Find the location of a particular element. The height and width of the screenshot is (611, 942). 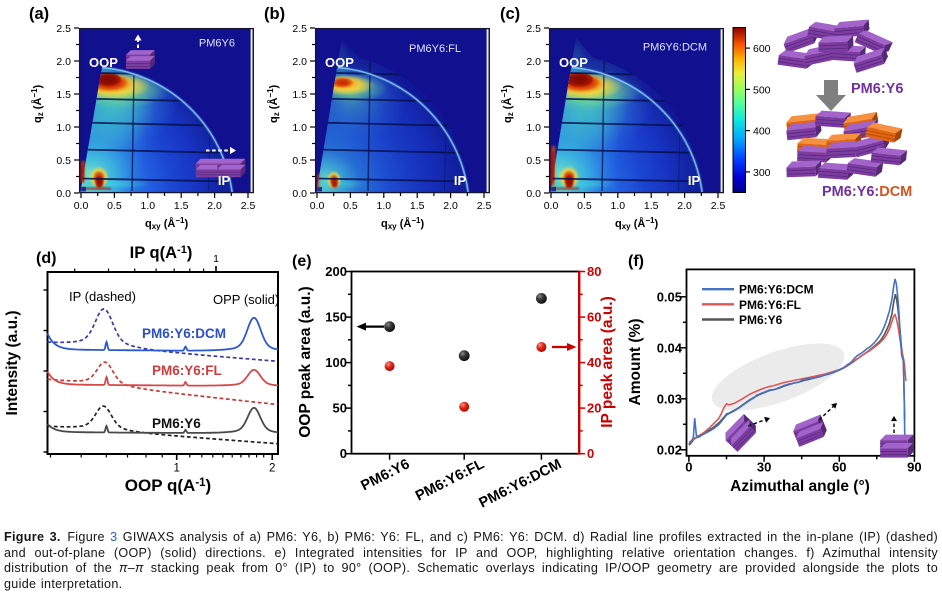

svg-text: 0.04 is located at coordinates (670, 347).